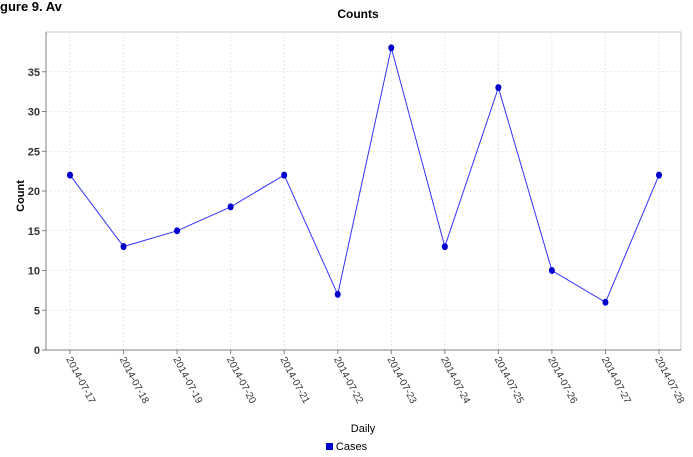 The width and height of the screenshot is (693, 457). Describe the element at coordinates (351, 447) in the screenshot. I see `legend-label-cases: Cases` at that location.